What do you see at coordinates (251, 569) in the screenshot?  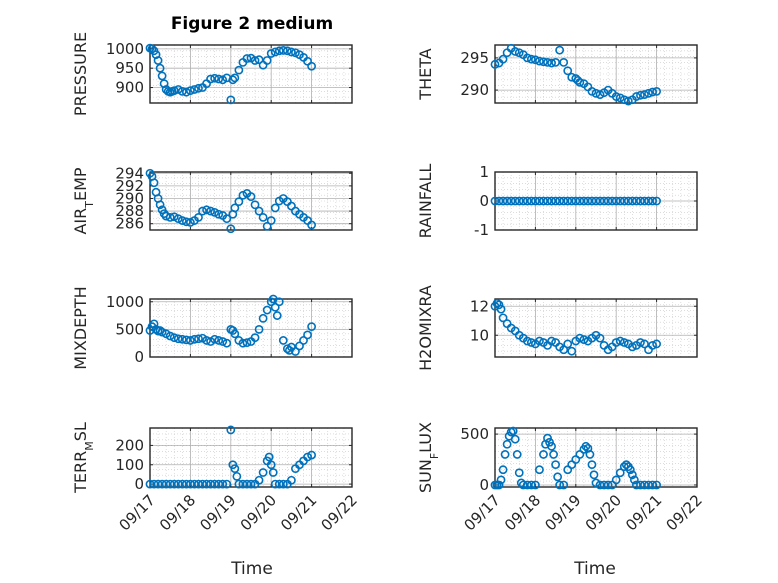 I see `x-axis-label-left: Time` at bounding box center [251, 569].